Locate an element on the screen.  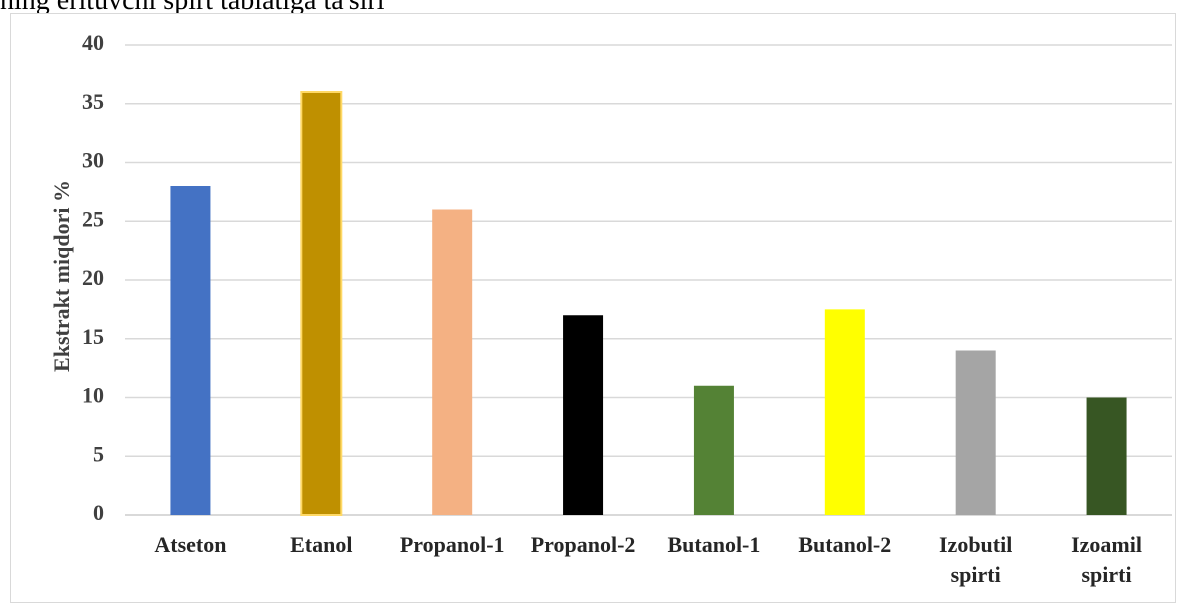
bar-etanol is located at coordinates (321, 303).